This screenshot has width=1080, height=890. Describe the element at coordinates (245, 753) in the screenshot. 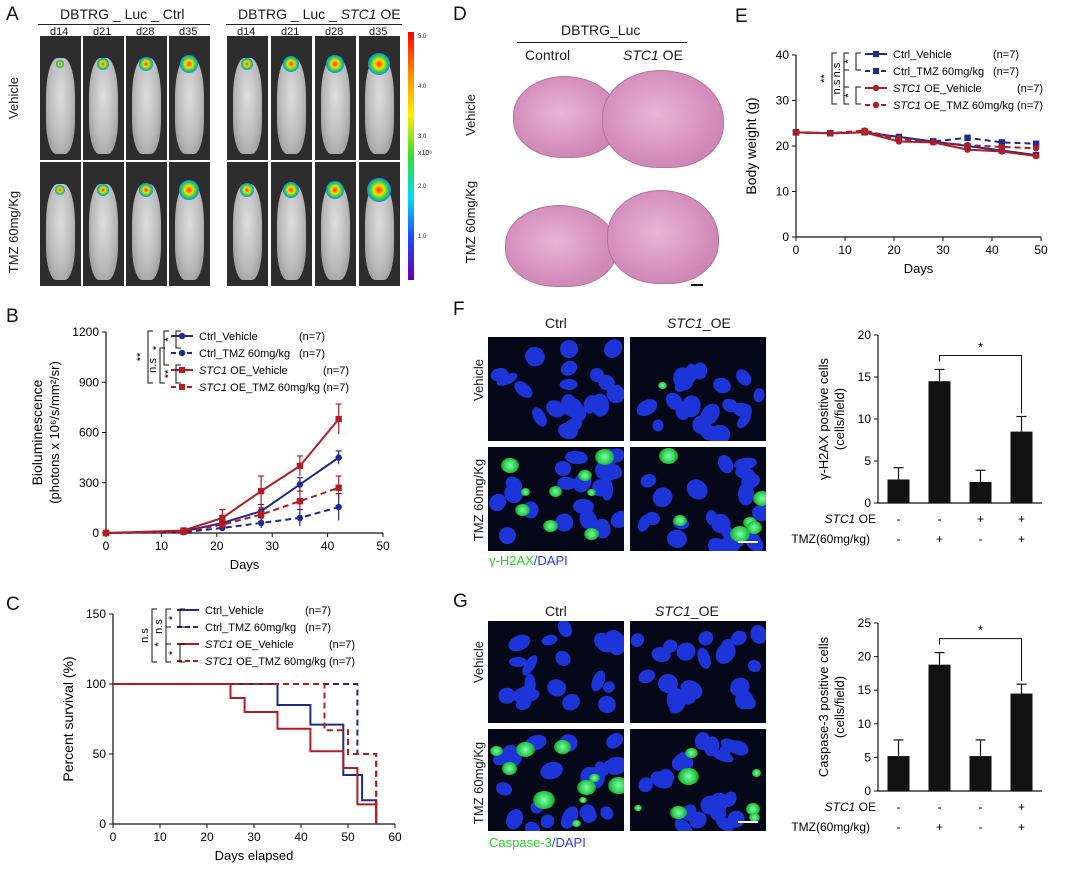

I see `series-line` at that location.